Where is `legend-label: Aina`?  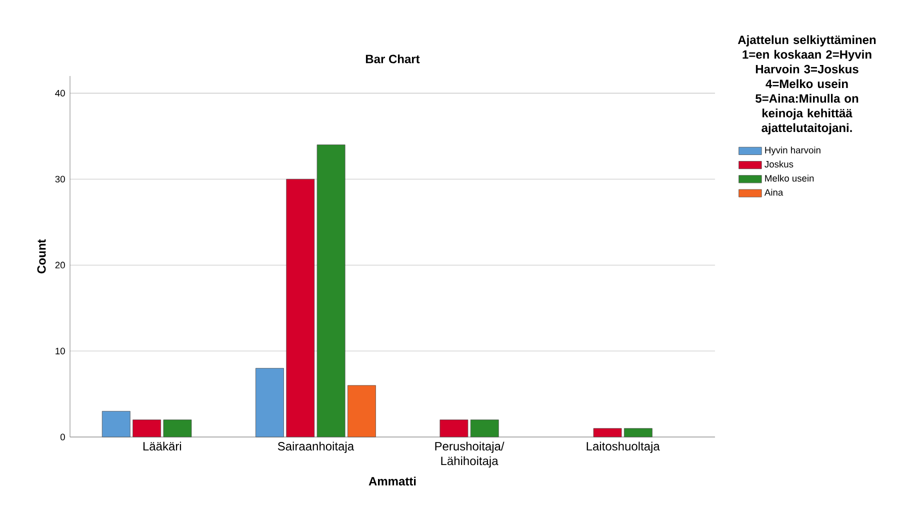 legend-label: Aina is located at coordinates (774, 192).